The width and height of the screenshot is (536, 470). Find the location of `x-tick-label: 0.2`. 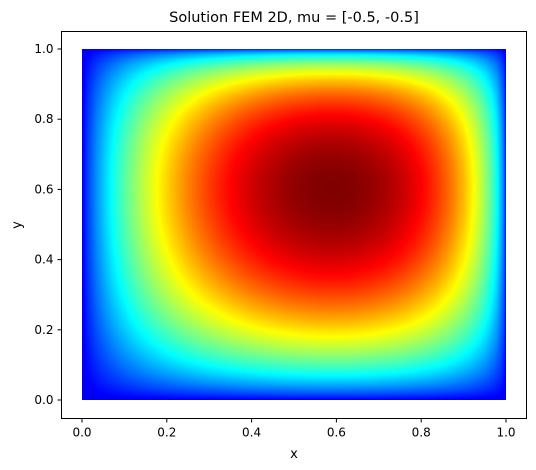

x-tick-label: 0.2 is located at coordinates (166, 433).